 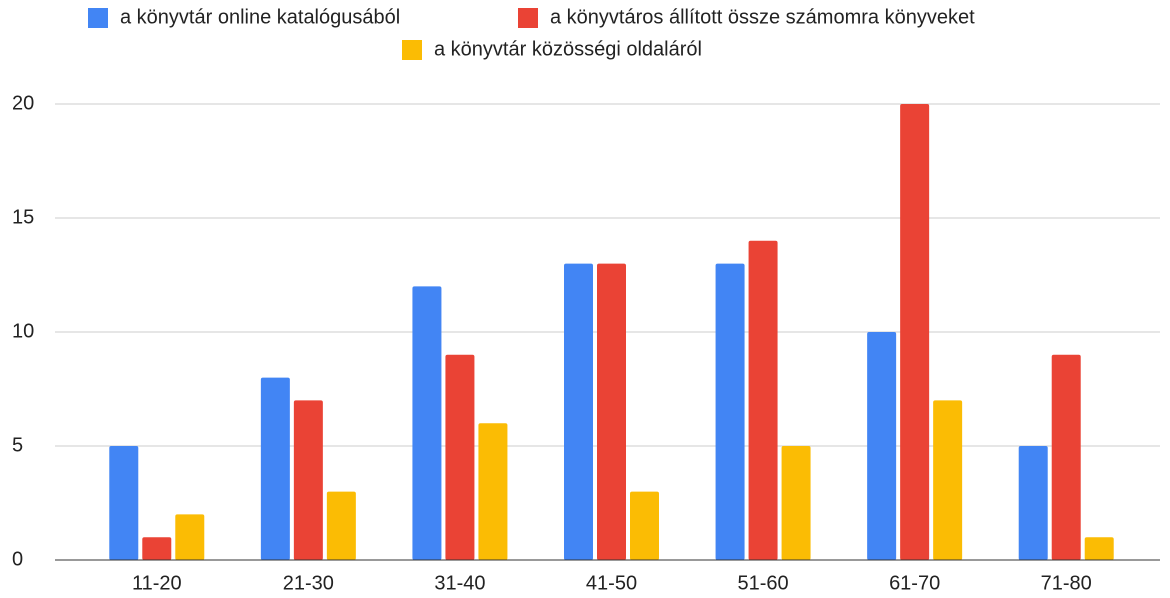 What do you see at coordinates (762, 583) in the screenshot?
I see `x-tick-label: 51-60` at bounding box center [762, 583].